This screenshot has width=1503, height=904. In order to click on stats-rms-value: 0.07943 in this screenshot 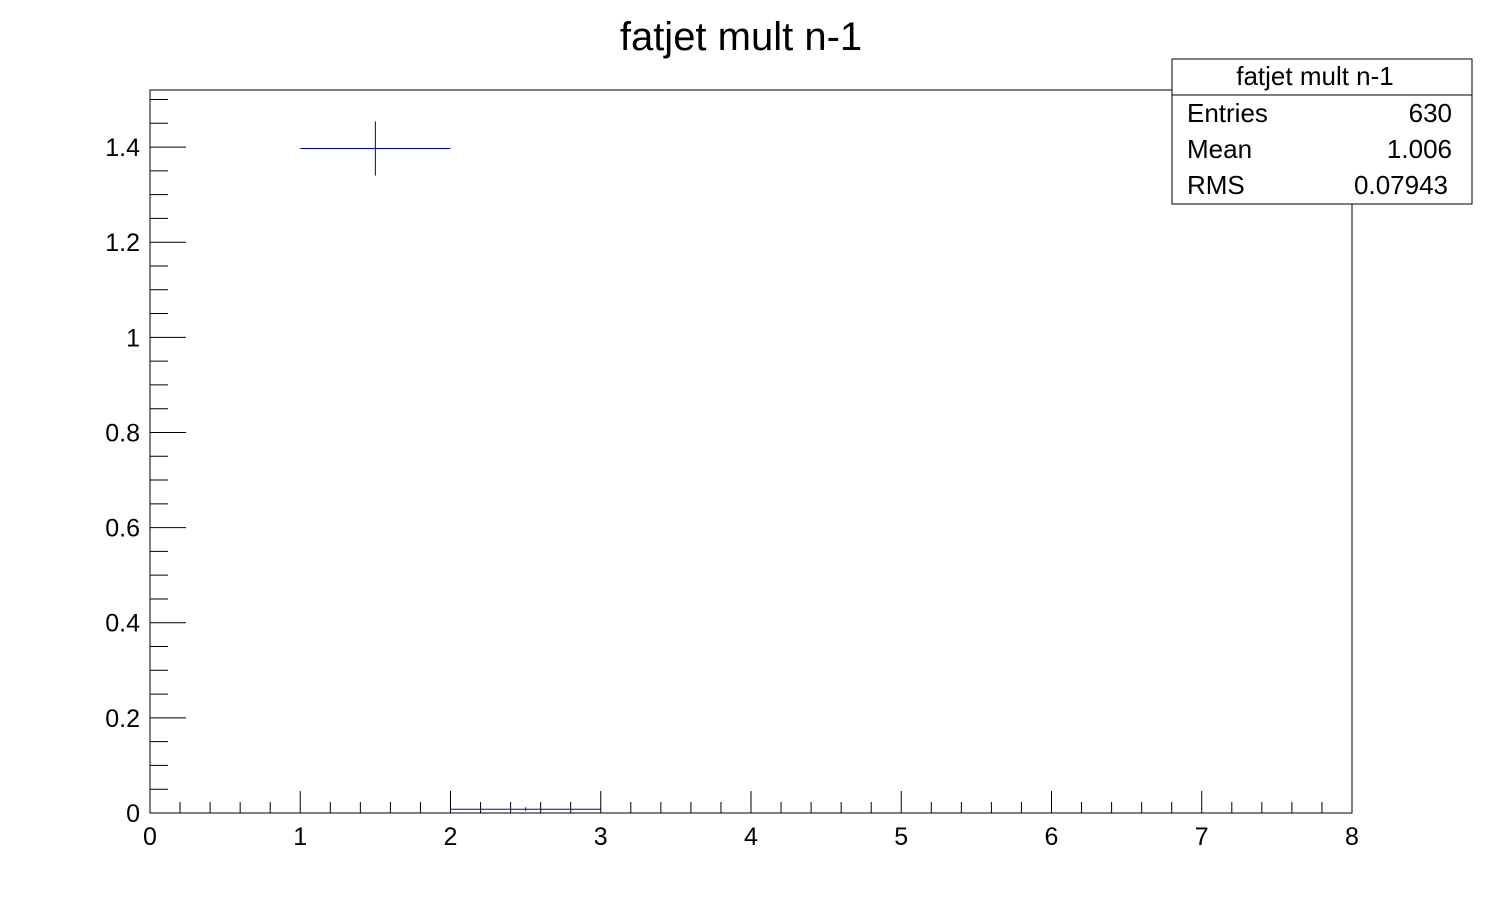, I will do `click(1401, 185)`.